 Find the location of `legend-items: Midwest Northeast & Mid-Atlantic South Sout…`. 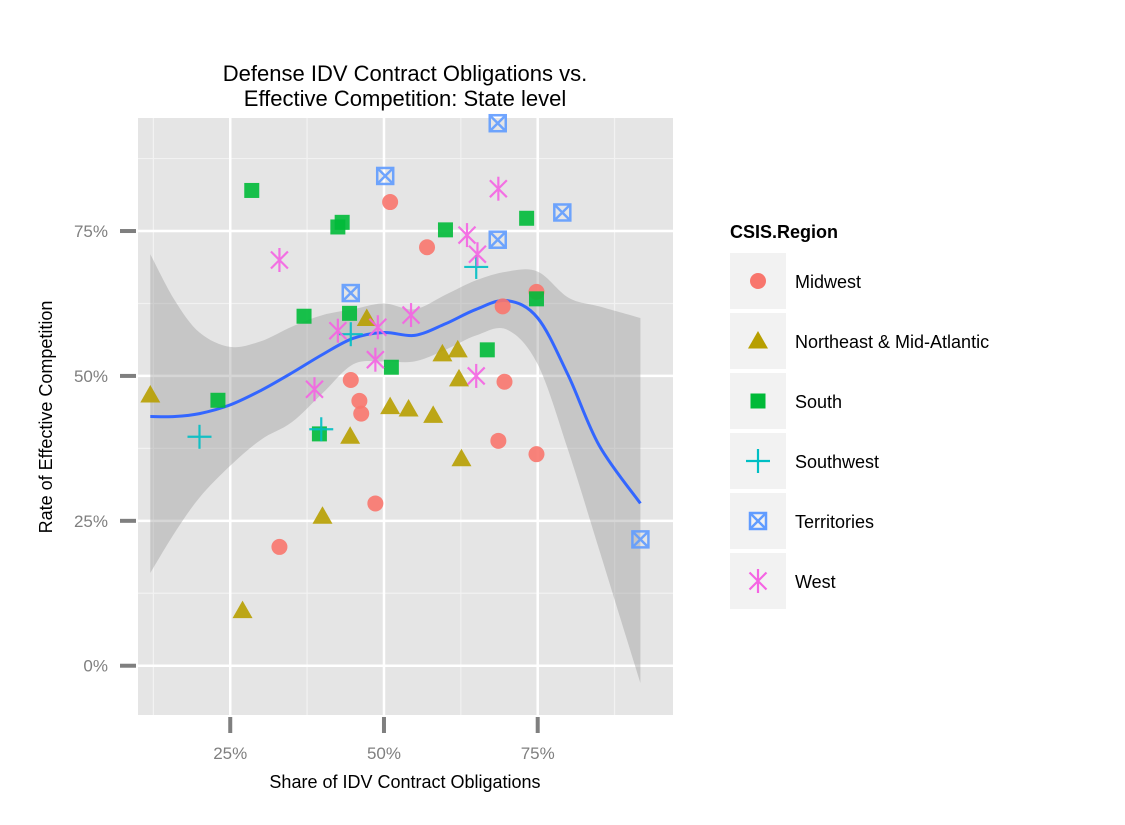

legend-items: Midwest Northeast & Mid-Atlantic South Sout… is located at coordinates (859, 431).